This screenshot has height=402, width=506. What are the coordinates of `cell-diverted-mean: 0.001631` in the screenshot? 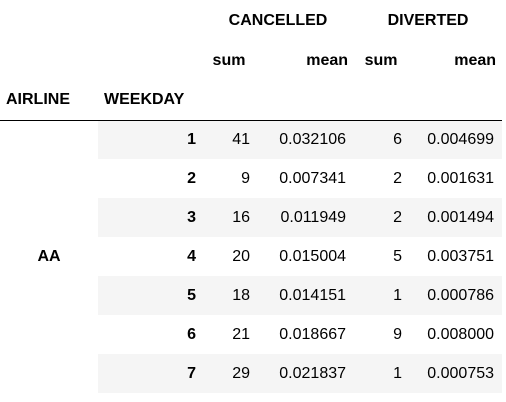 It's located at (455, 178).